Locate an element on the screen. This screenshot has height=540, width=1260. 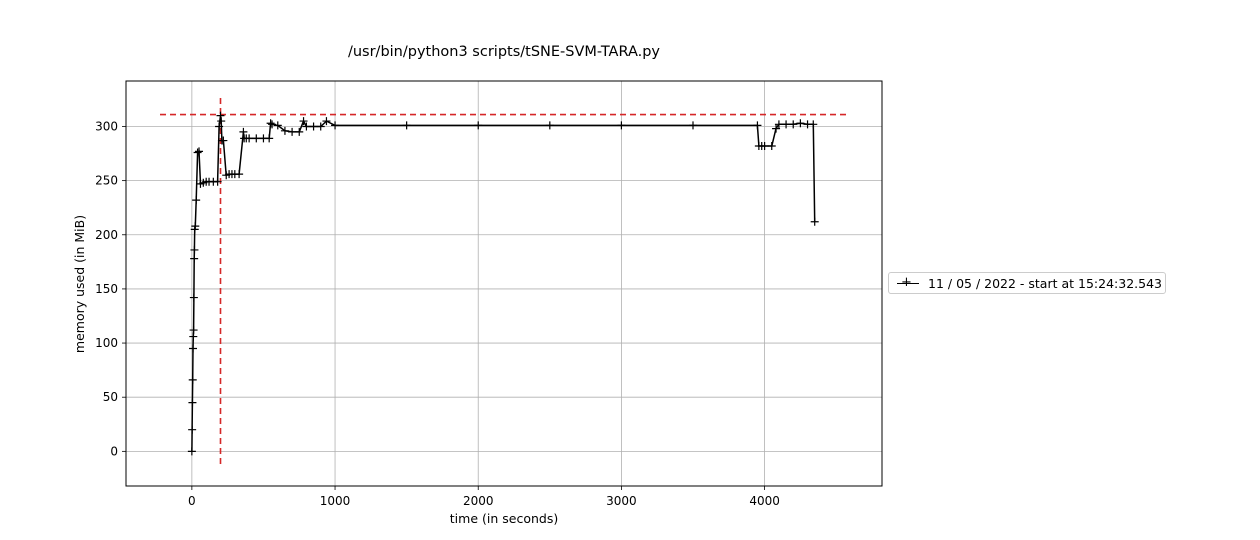
legend-line-swatch is located at coordinates (908, 283).